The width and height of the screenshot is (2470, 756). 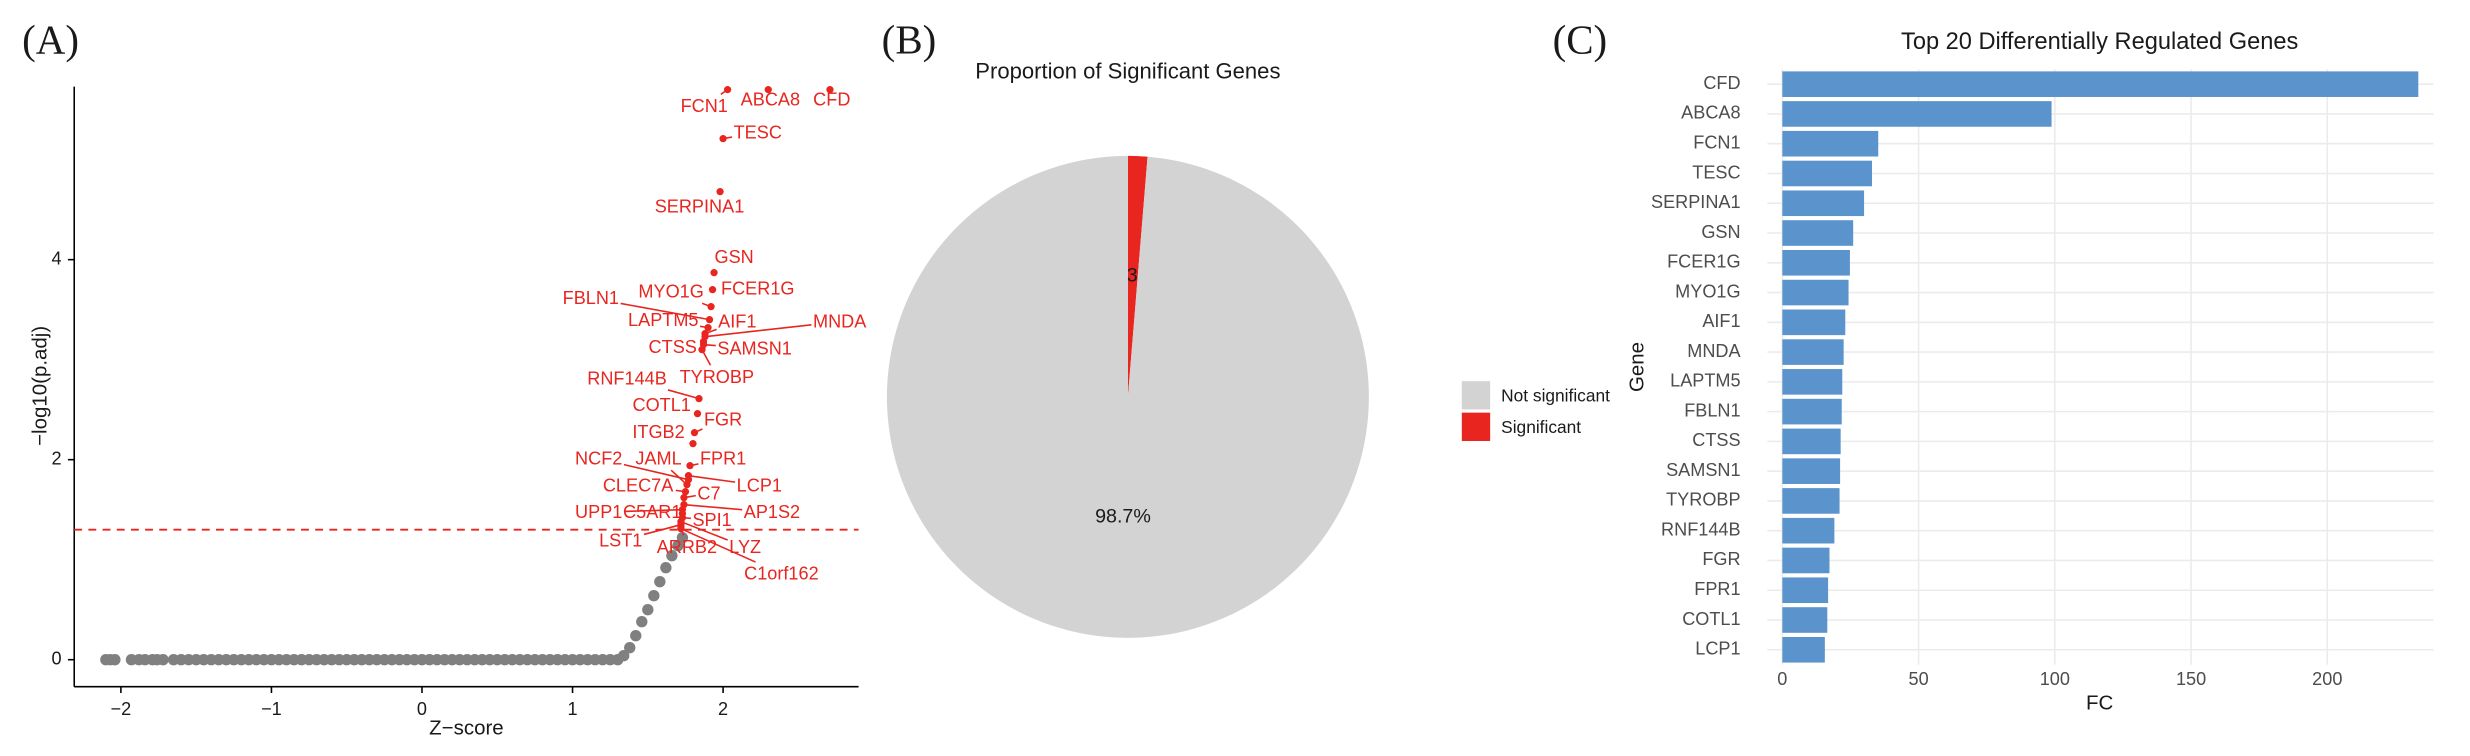 I want to click on point-label: ITGB2, so click(x=658, y=432).